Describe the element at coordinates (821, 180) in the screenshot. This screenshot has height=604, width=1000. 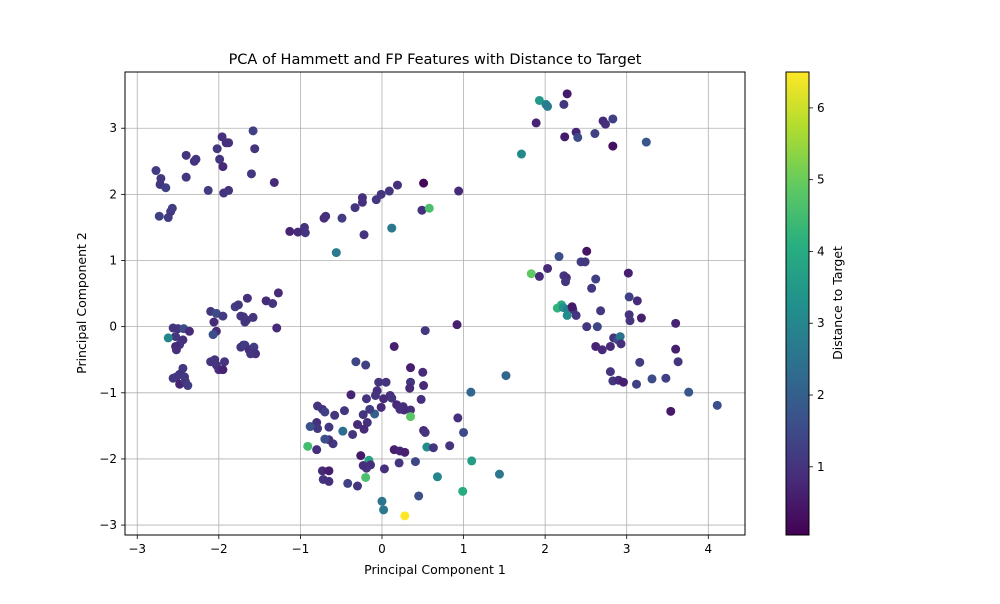
I see `colorbar-tick-label: 5` at that location.